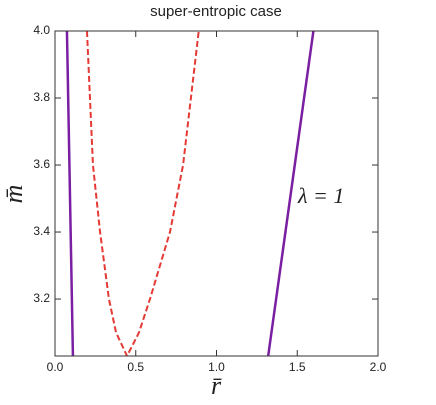 Image resolution: width=436 pixels, height=405 pixels. Describe the element at coordinates (216, 385) in the screenshot. I see `x-axis-label: r̄` at that location.